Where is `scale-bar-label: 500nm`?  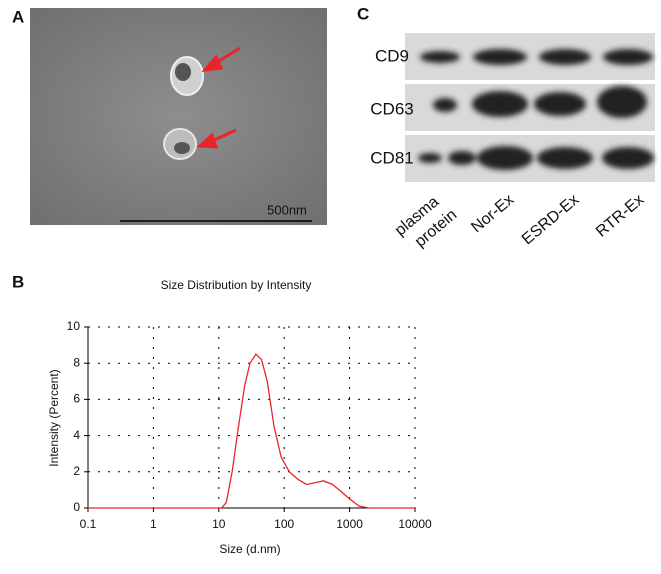
scale-bar-label: 500nm is located at coordinates (287, 209).